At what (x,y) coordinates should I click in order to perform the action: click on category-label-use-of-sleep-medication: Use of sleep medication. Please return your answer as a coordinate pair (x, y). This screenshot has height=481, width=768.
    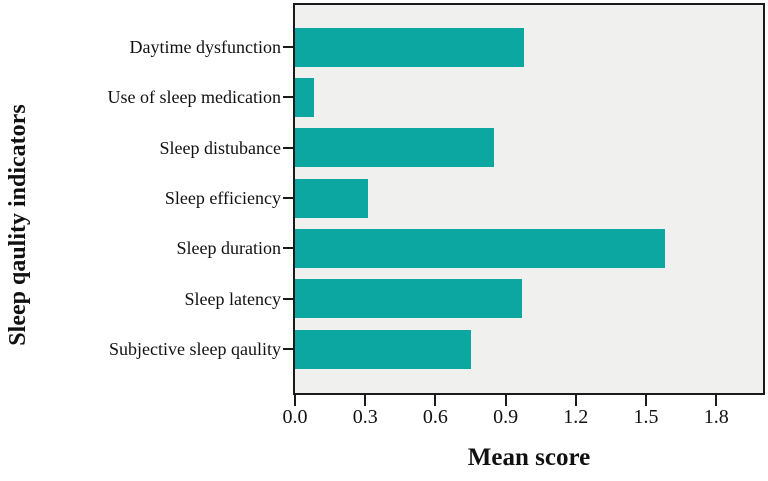
    Looking at the image, I should click on (194, 97).